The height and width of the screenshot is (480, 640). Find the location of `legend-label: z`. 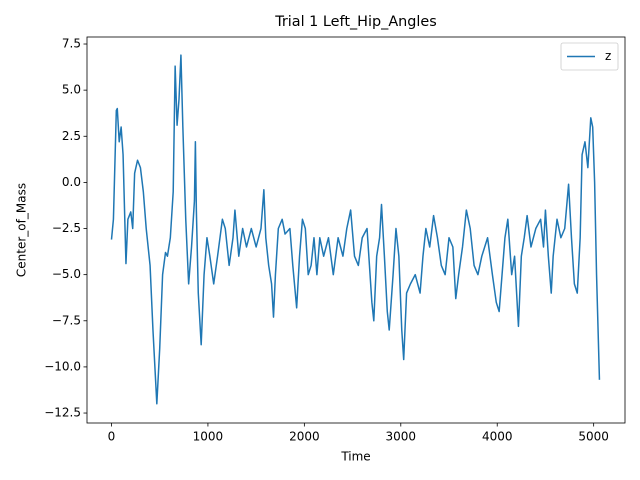

legend-label: z is located at coordinates (608, 56).